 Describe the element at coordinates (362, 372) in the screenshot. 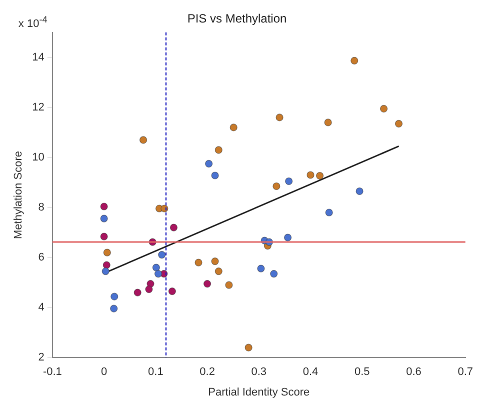

I see `x-tick-label: 0.5` at that location.